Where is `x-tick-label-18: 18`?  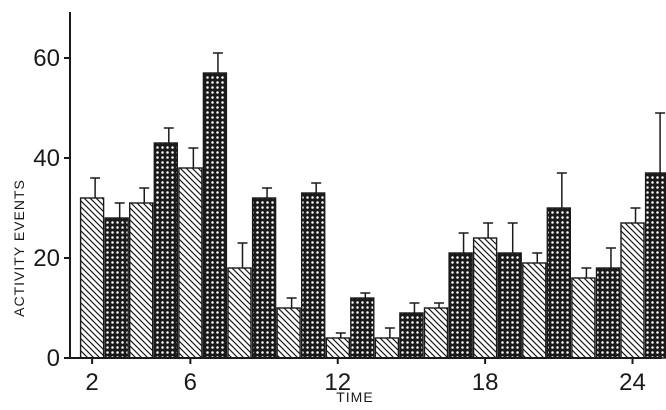 x-tick-label-18: 18 is located at coordinates (485, 382).